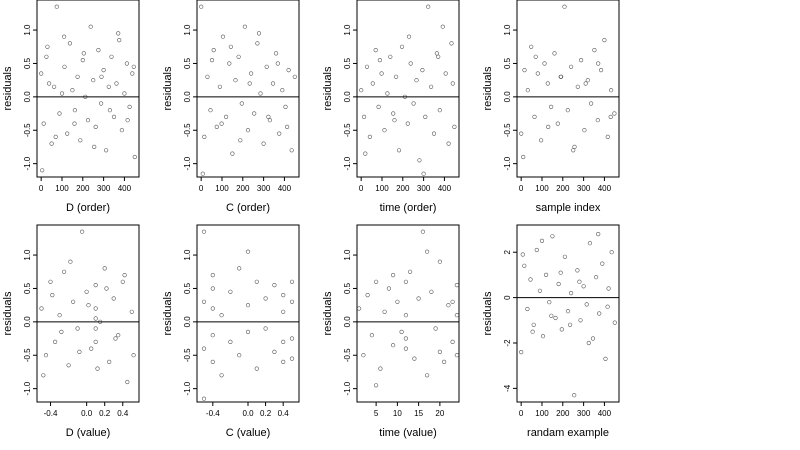 The height and width of the screenshot is (450, 800). I want to click on x-tick-label: 100, so click(222, 188).